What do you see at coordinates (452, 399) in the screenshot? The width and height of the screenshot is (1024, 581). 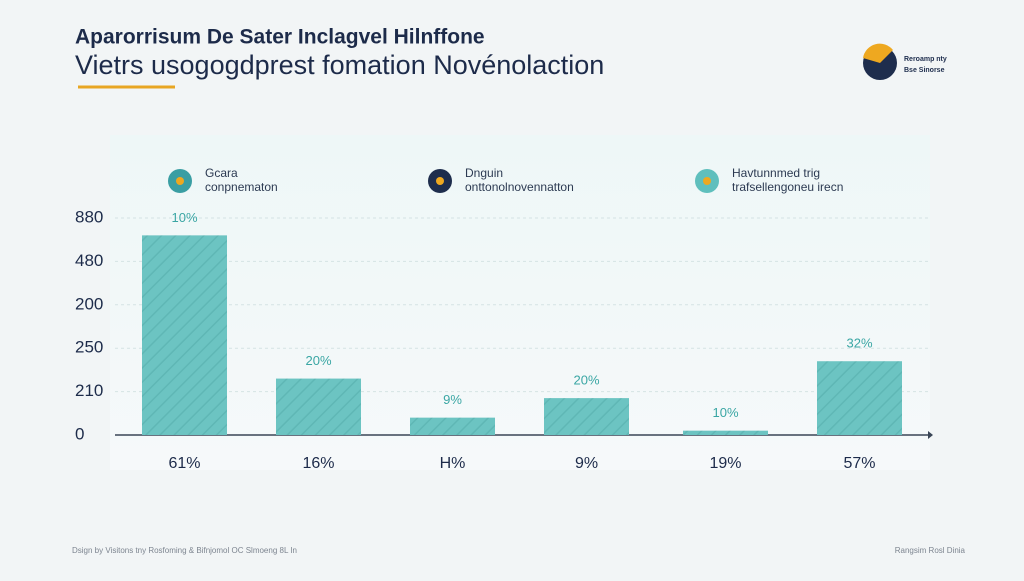 I see `bar-label: 9%` at bounding box center [452, 399].